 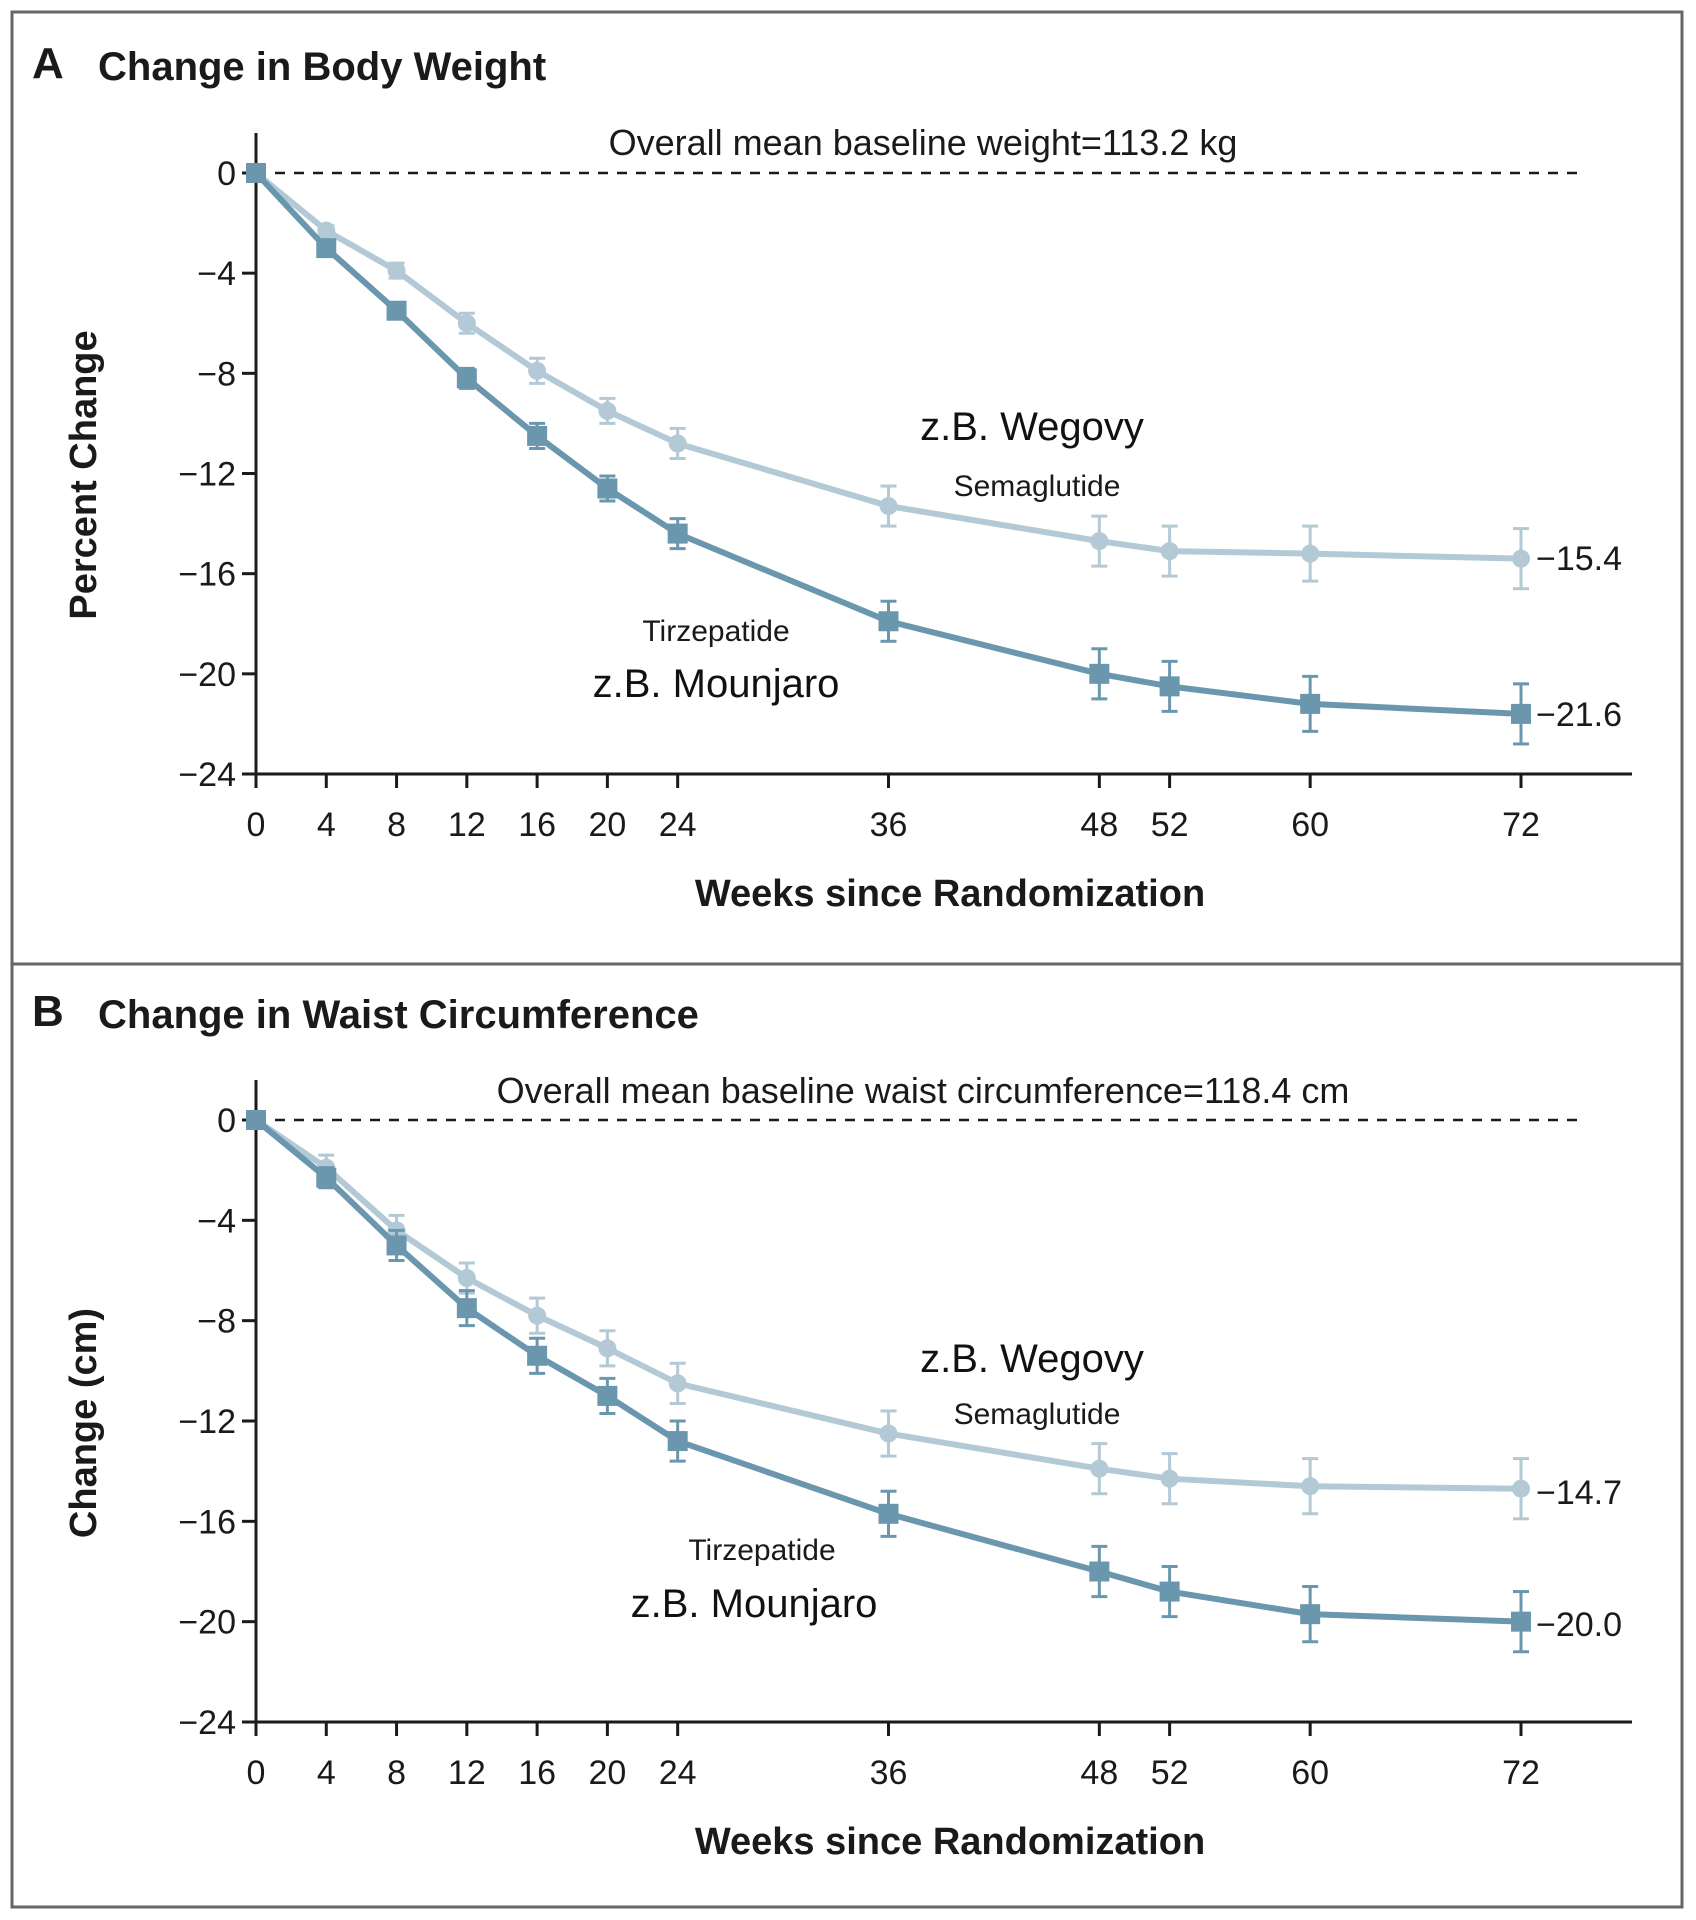 What do you see at coordinates (950, 1842) in the screenshot?
I see `panel-b-x-axis-label: Weeks since Randomization` at bounding box center [950, 1842].